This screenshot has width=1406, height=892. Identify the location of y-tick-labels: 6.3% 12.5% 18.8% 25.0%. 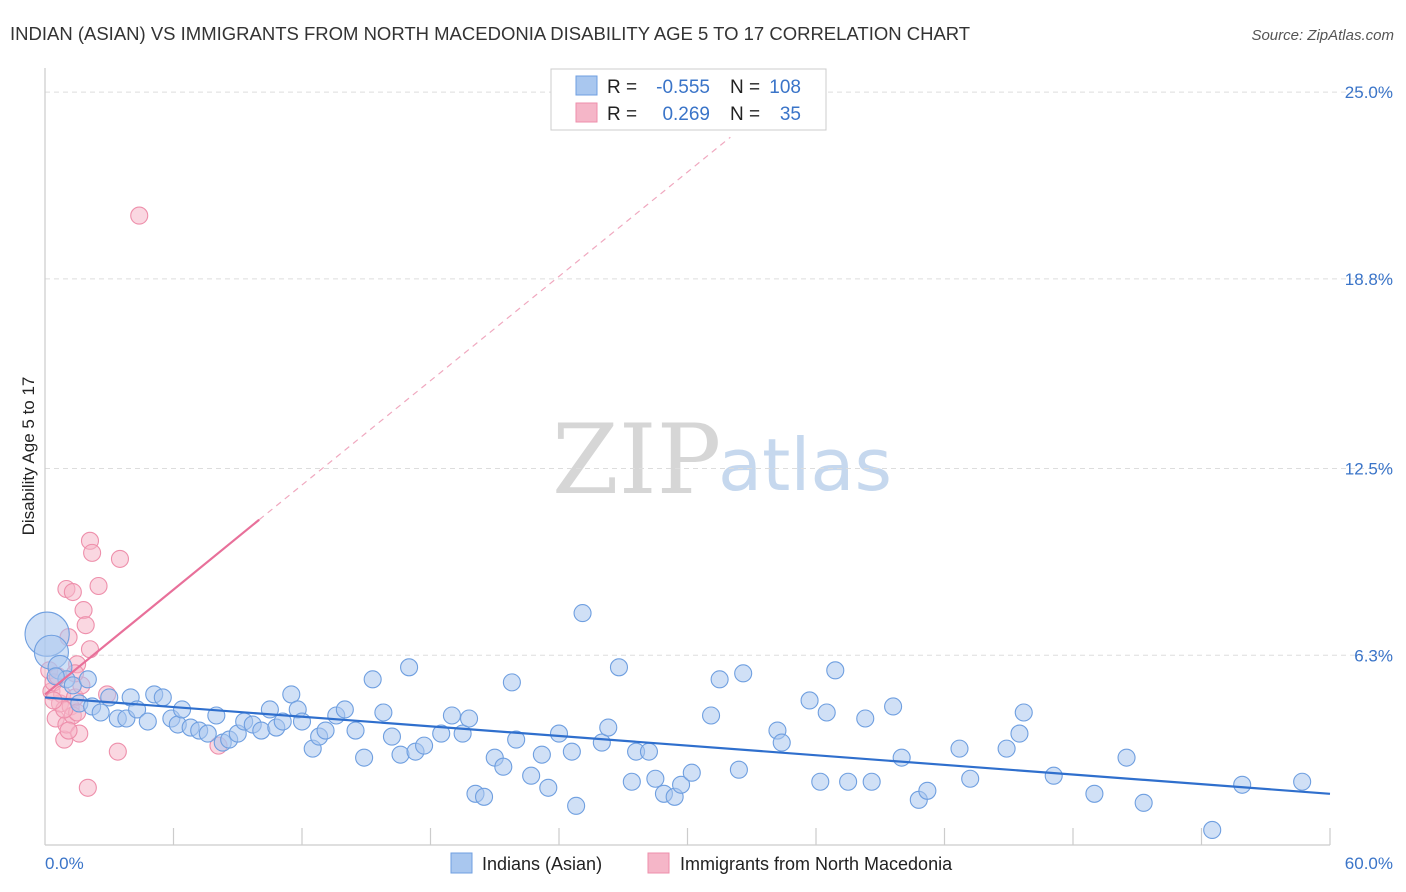
(1369, 374).